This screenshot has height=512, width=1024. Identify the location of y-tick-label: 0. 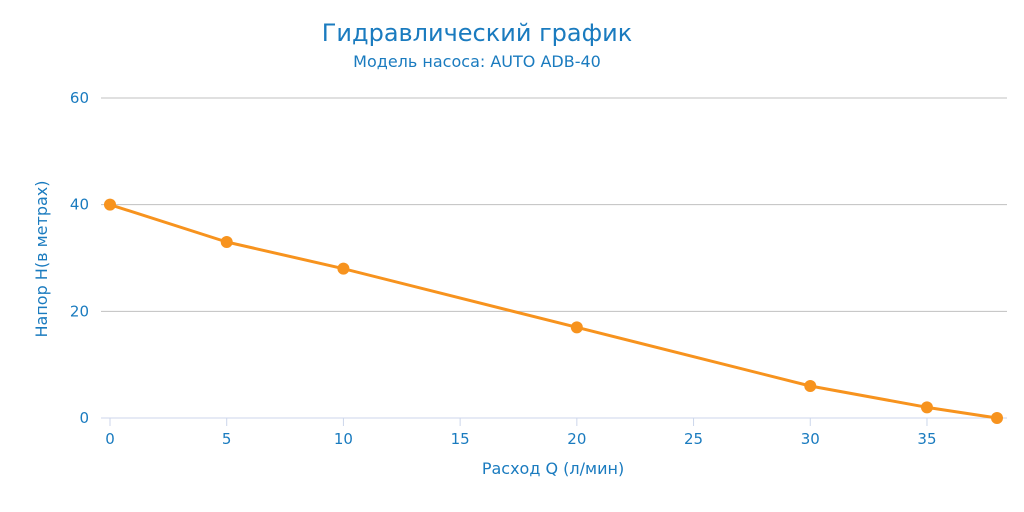
(84, 418).